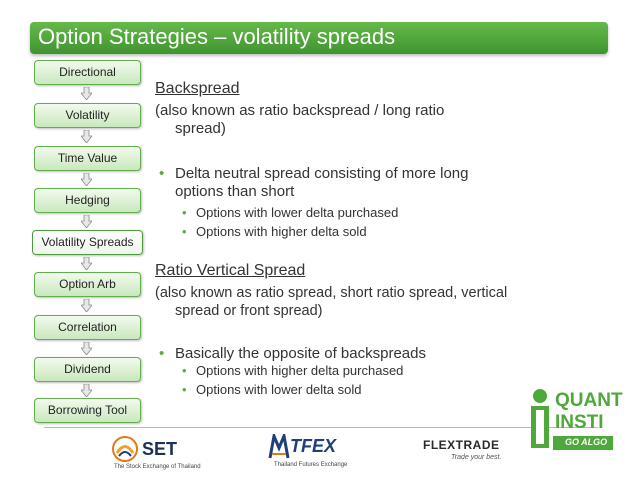  I want to click on nav-item-label: Correlation, so click(87, 327).